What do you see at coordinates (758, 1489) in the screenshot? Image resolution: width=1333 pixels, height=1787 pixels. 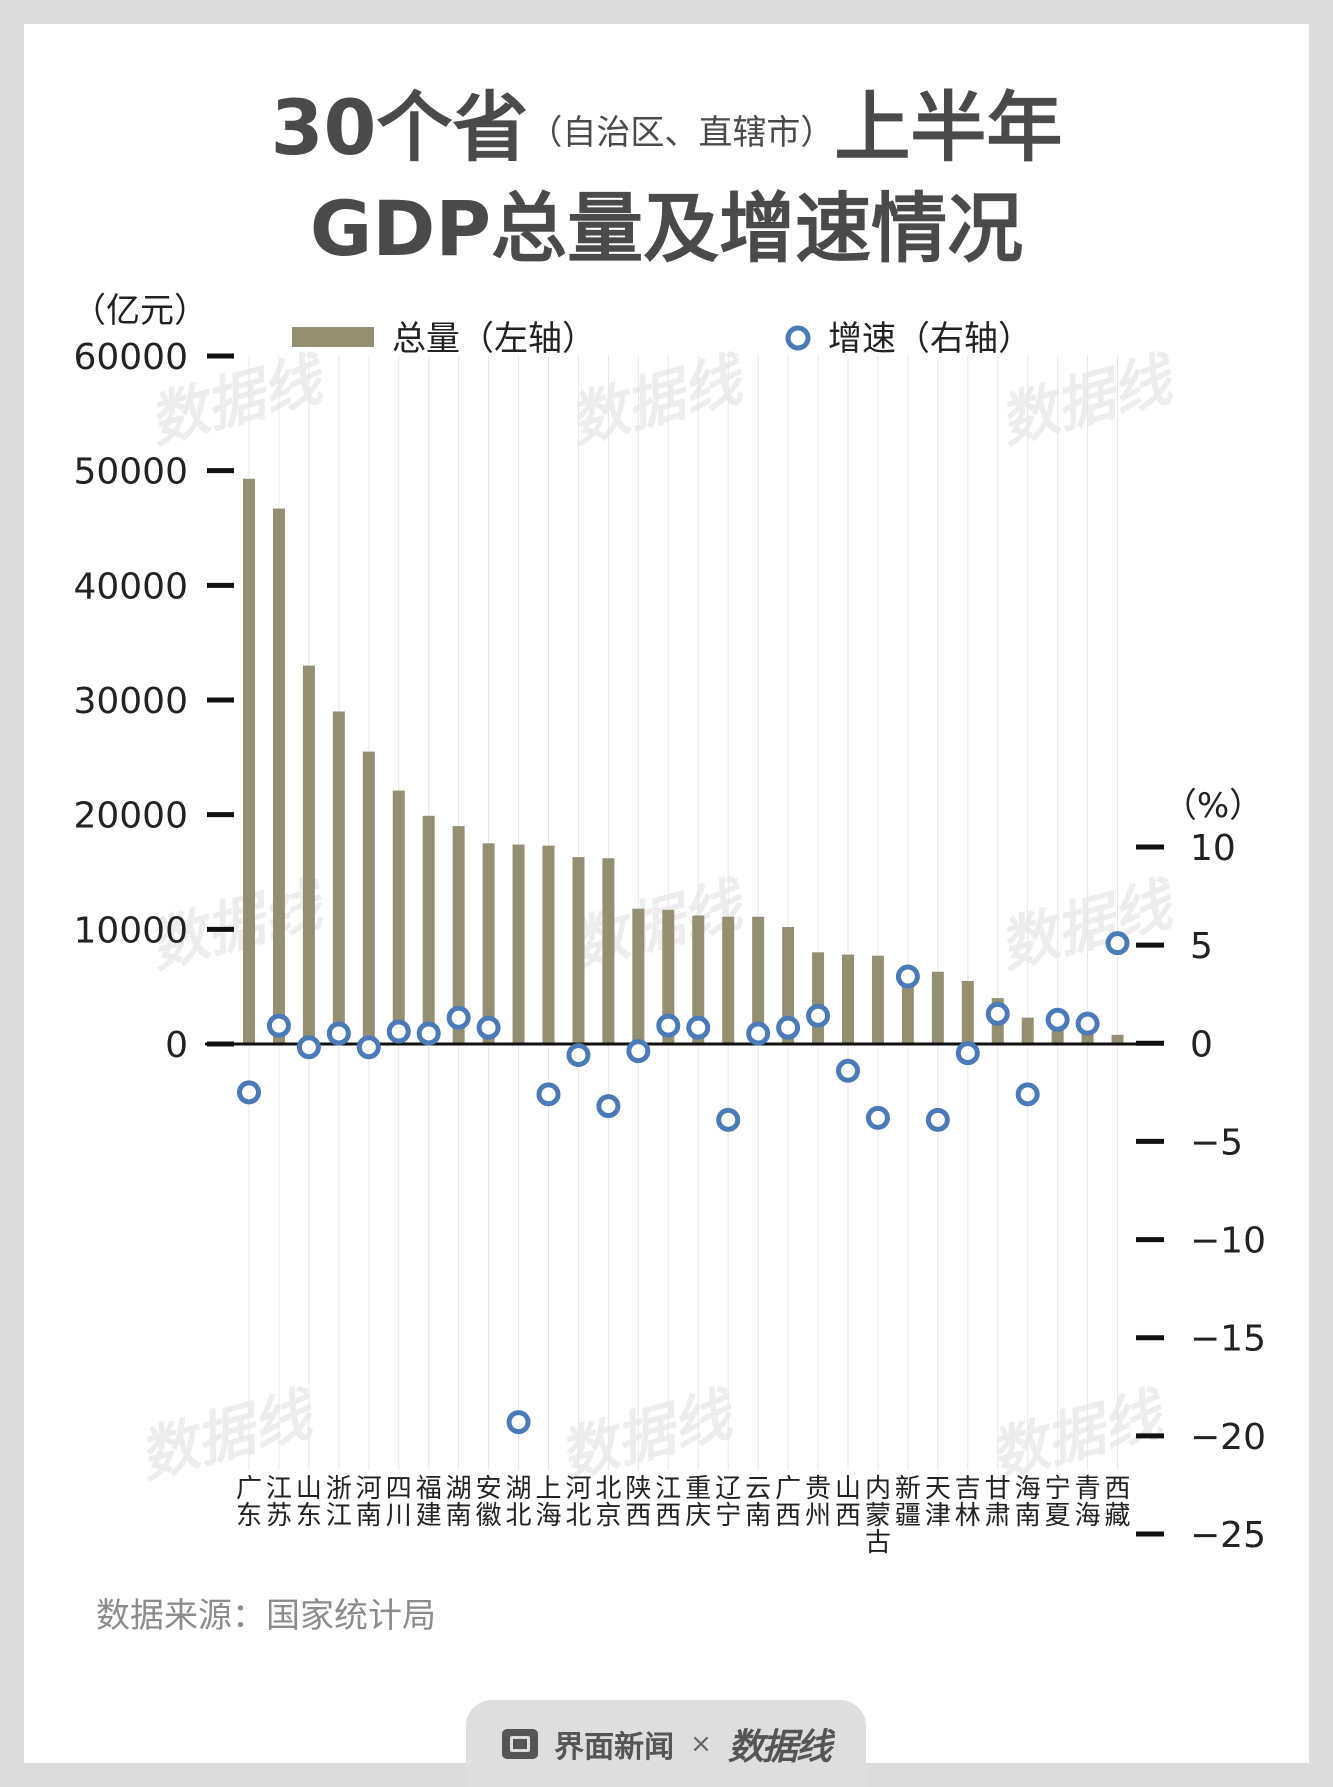 I see `svg-text: 云` at bounding box center [758, 1489].